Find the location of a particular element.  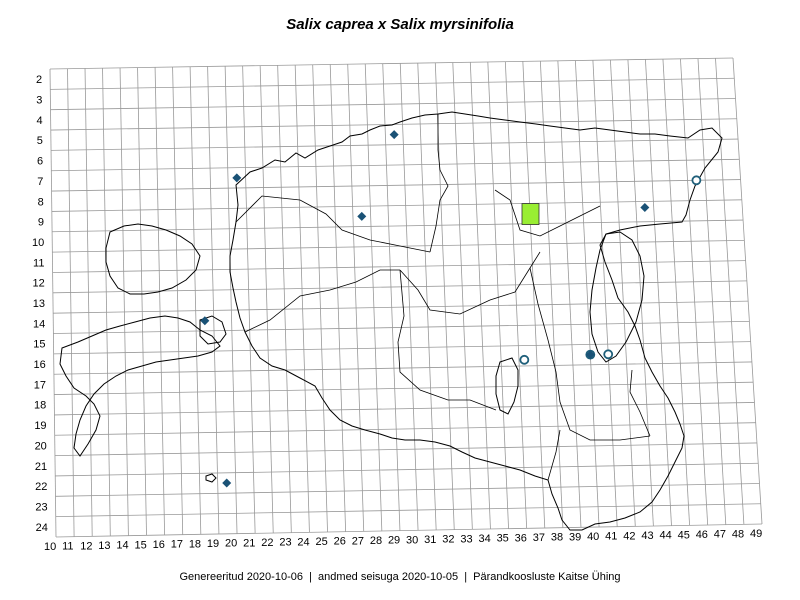

y-axis-label: 3 is located at coordinates (39, 101).